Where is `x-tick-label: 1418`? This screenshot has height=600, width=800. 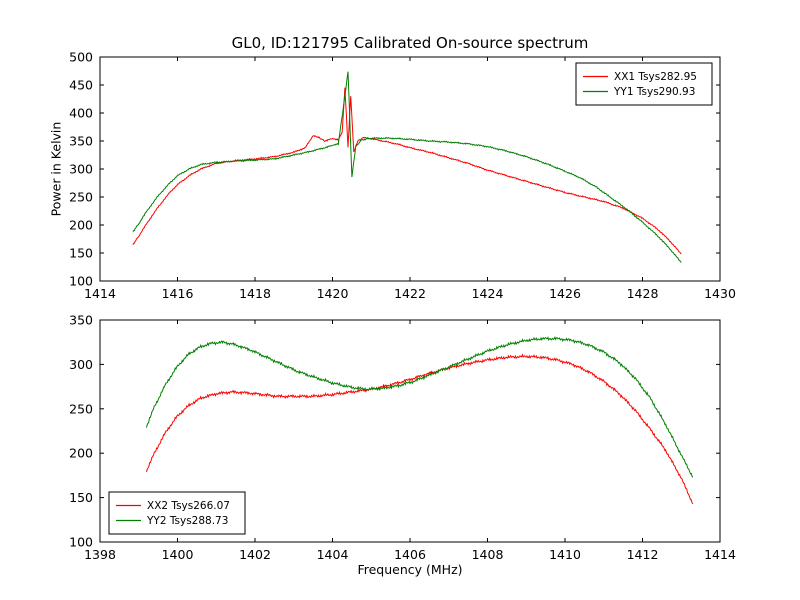 x-tick-label: 1418 is located at coordinates (255, 293).